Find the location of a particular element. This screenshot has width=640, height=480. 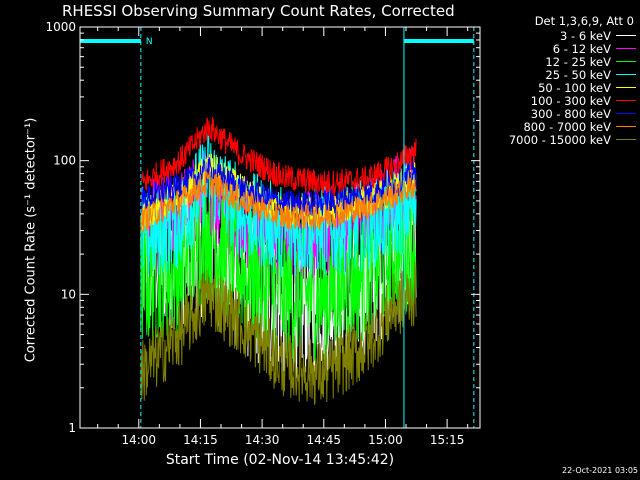

legend-entry: 12 - 25 keV is located at coordinates (561, 61).